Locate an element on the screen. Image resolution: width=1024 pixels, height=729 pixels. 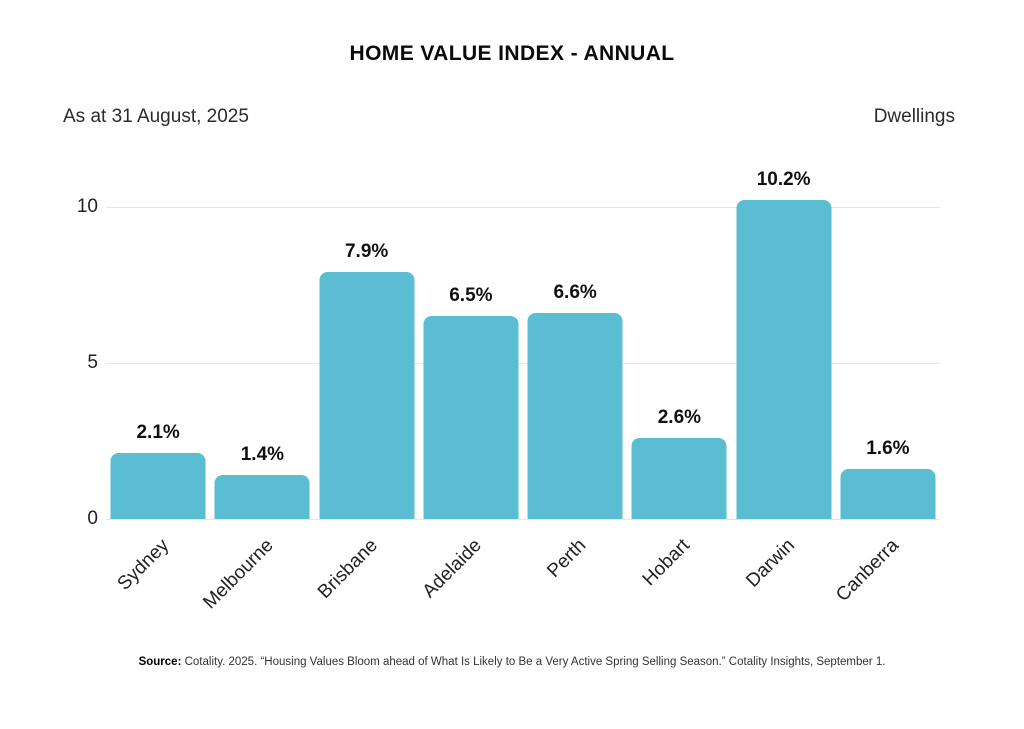
bar-value-label: 10.2% is located at coordinates (783, 180).